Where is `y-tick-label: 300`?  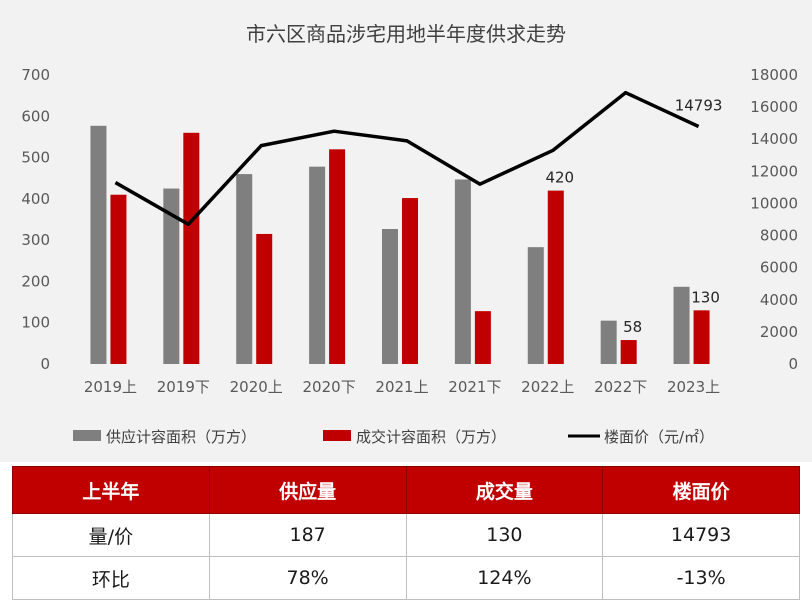
y-tick-label: 300 is located at coordinates (35, 240).